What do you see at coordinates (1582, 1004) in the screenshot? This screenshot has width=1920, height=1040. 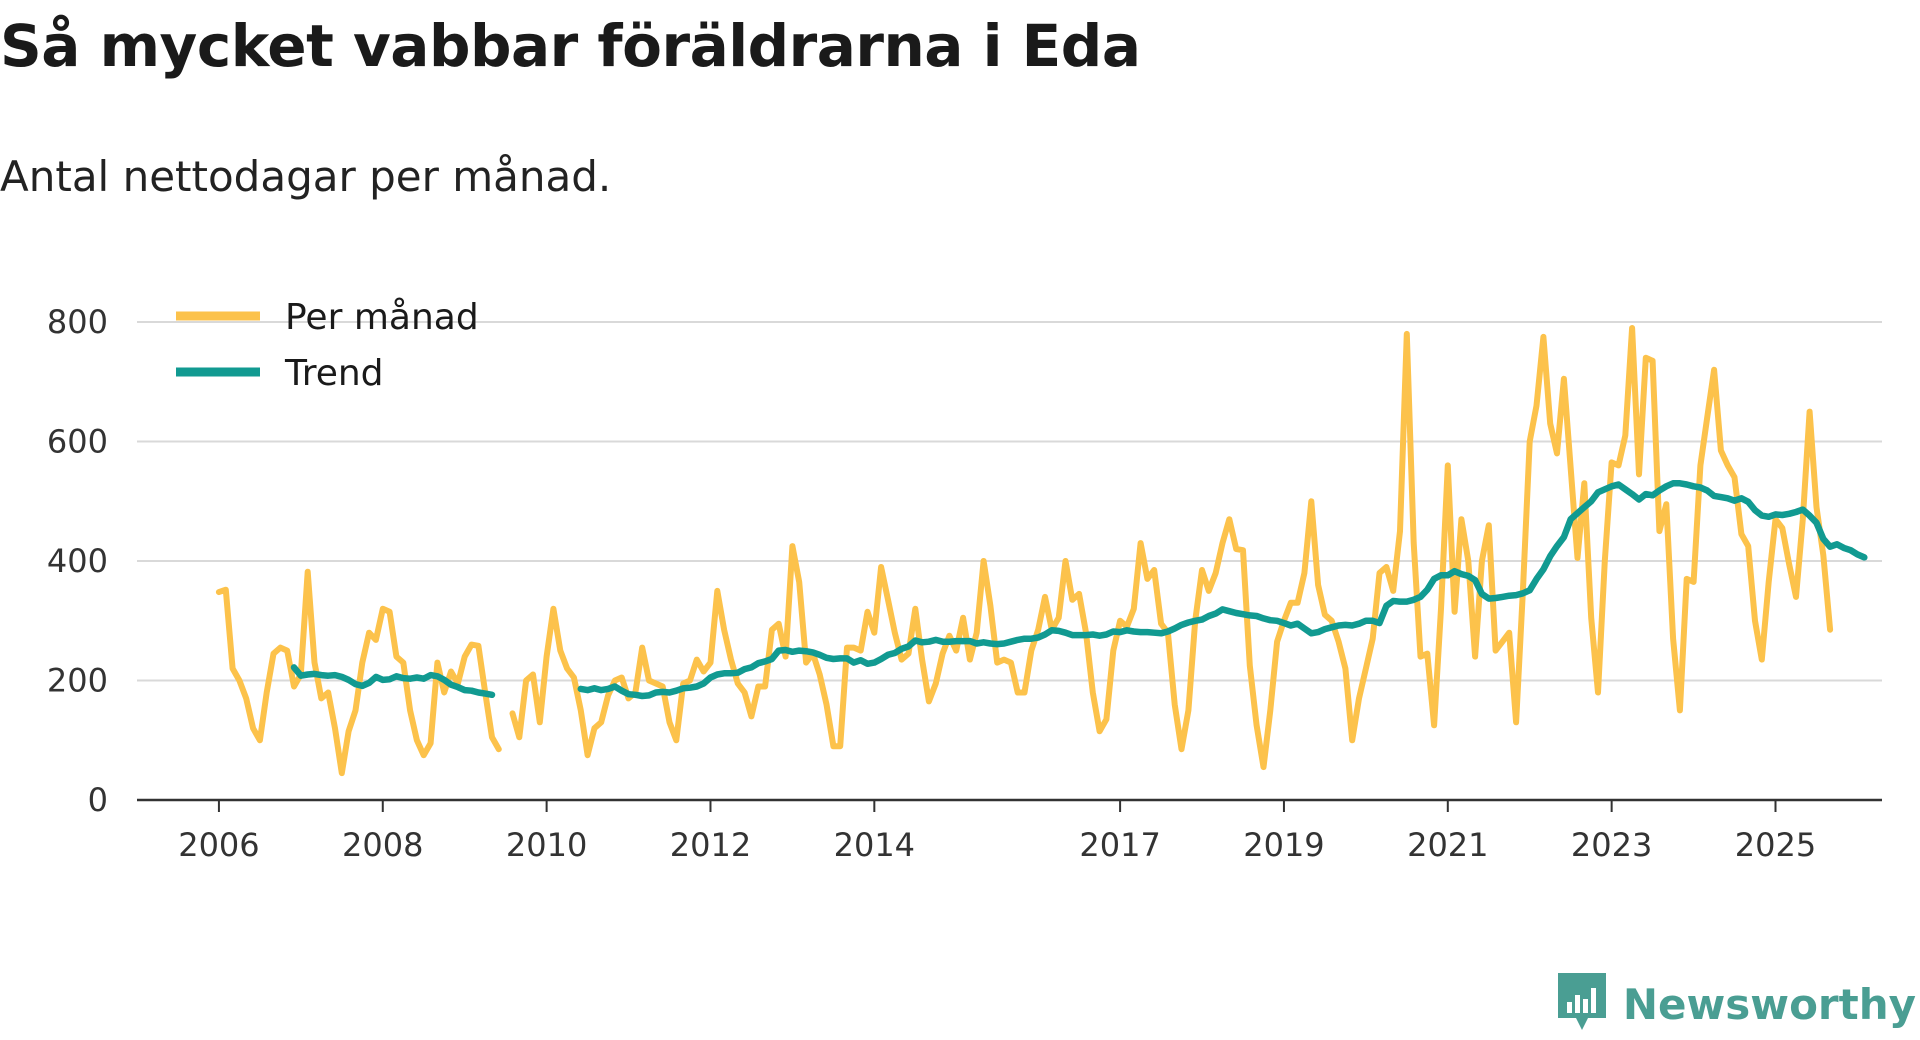 I see `bar-chart-logo-icon` at bounding box center [1582, 1004].